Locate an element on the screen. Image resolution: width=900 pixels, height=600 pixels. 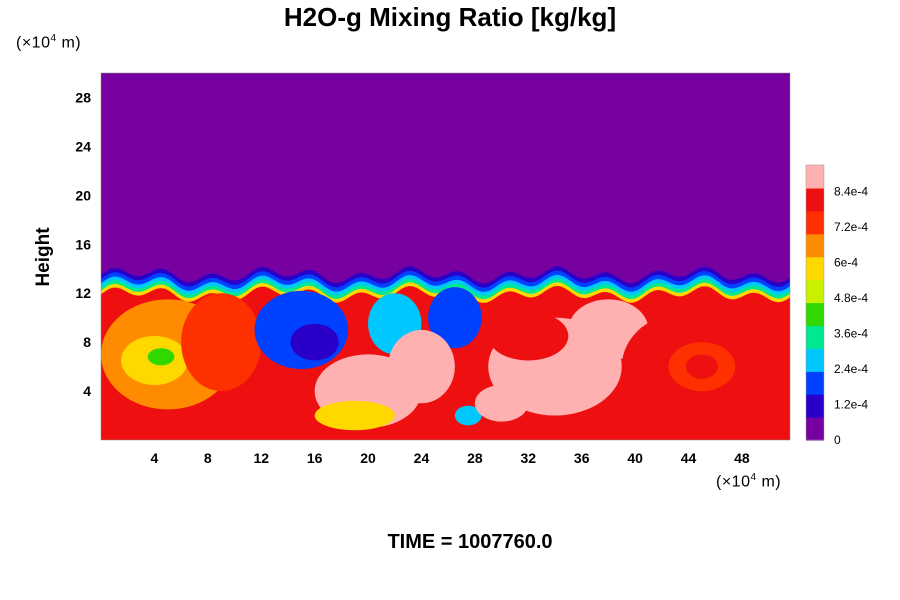
cyan-pocket is located at coordinates (468, 415).